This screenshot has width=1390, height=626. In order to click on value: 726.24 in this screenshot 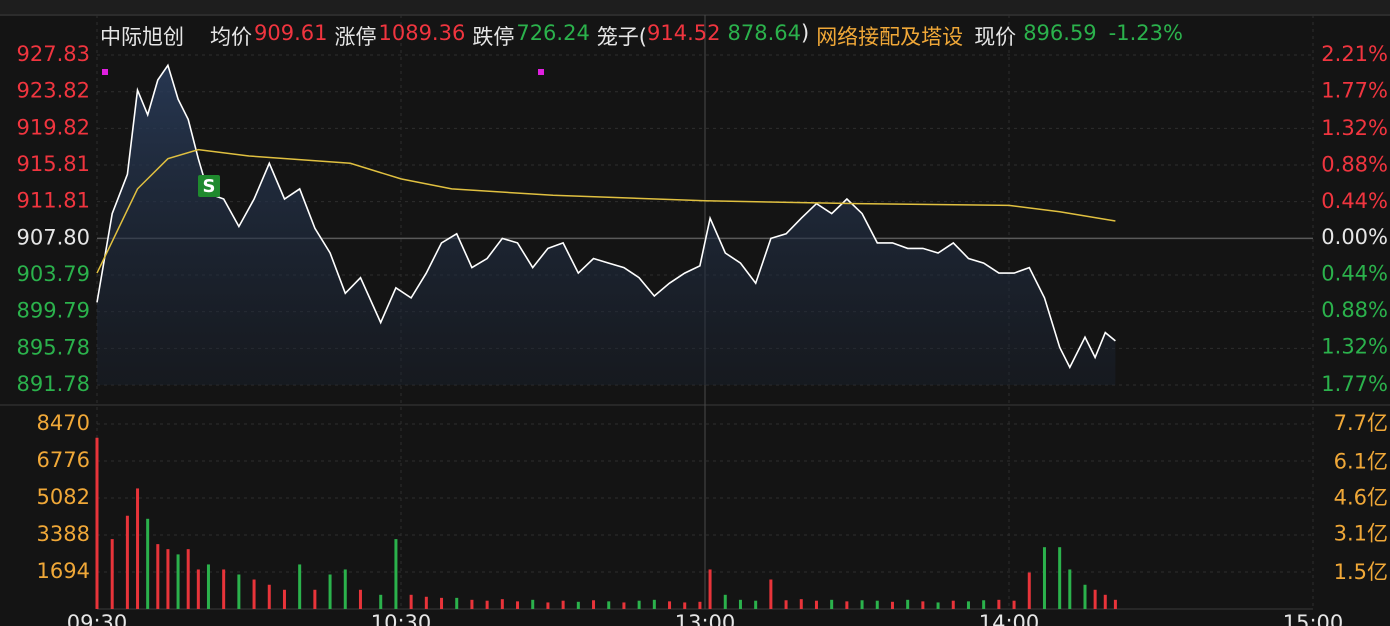, I will do `click(553, 33)`.